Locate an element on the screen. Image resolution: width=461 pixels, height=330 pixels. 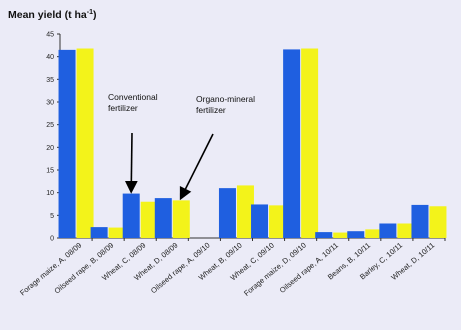
y-tick-label: 0 is located at coordinates (52, 239).